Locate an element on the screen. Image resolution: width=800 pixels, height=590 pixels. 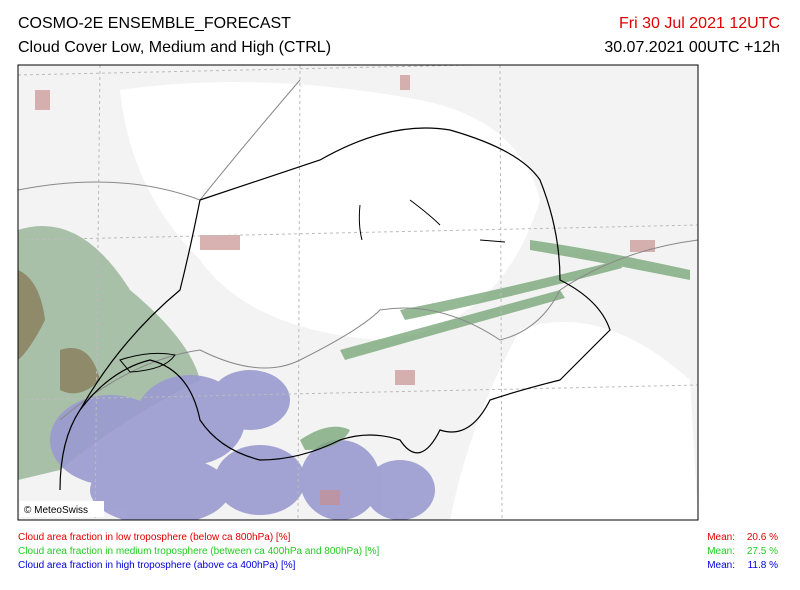
run-time: 30.07.2021 00UTC +12h is located at coordinates (692, 47).